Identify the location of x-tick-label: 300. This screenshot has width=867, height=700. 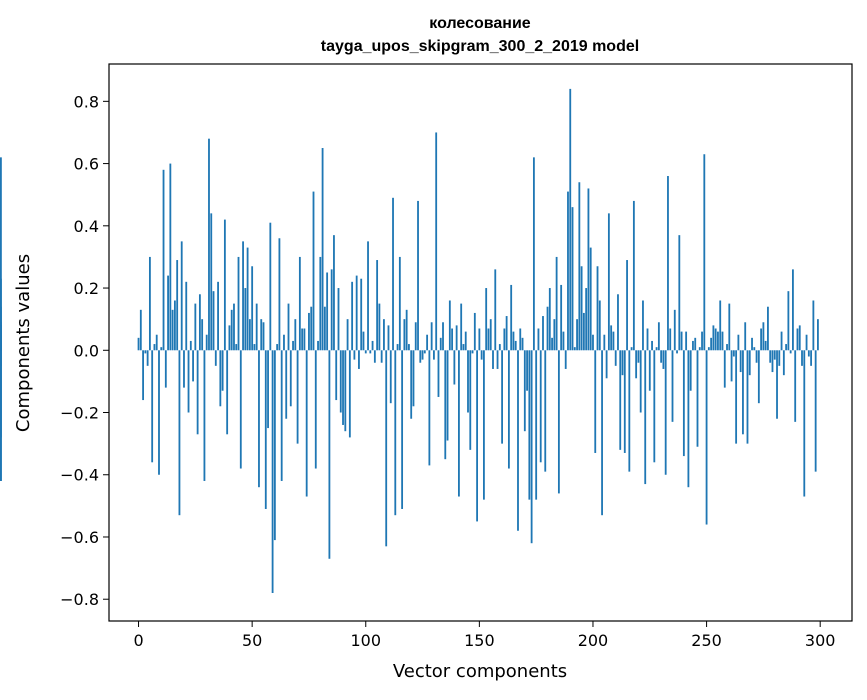
(820, 640).